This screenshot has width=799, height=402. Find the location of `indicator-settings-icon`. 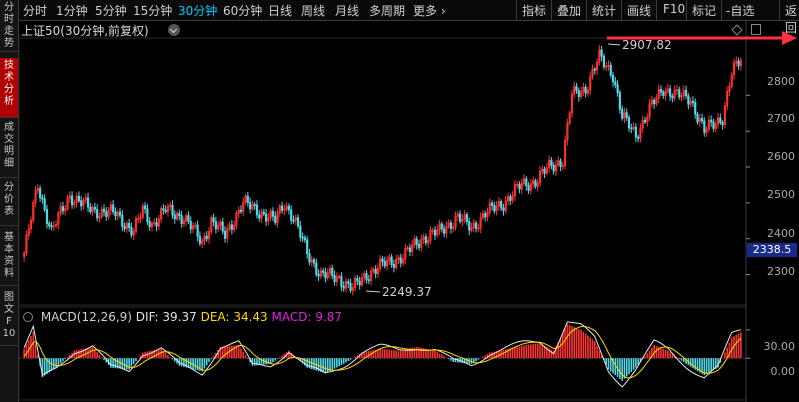

indicator-settings-icon is located at coordinates (28, 317).